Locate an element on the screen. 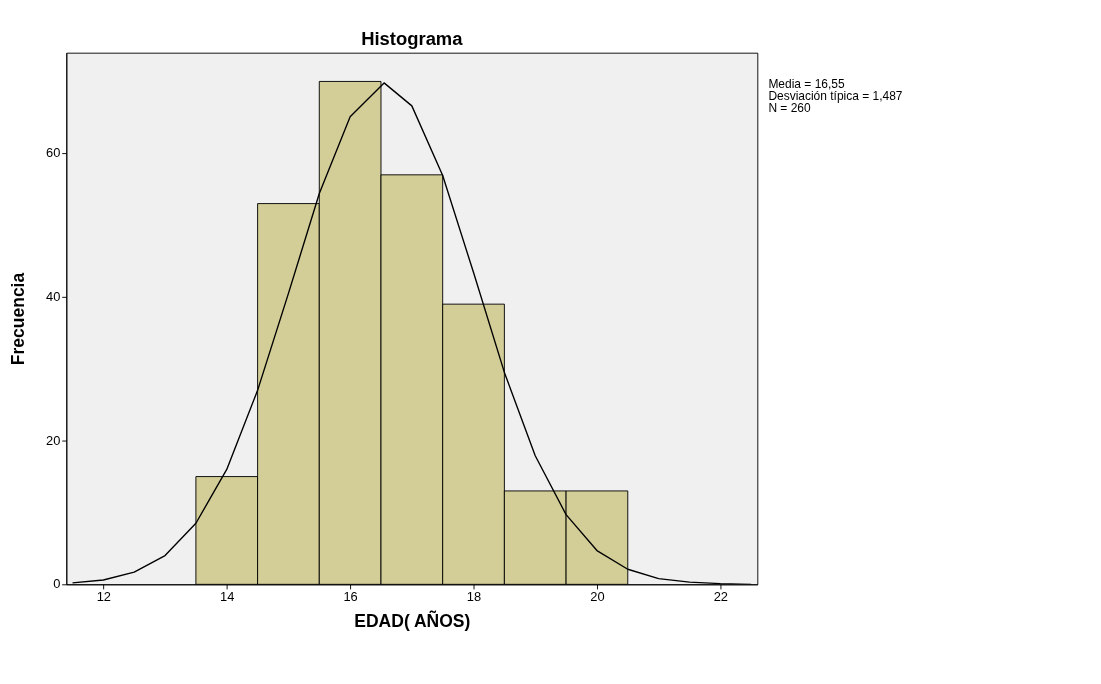  x-tick-label: 16 is located at coordinates (350, 597).